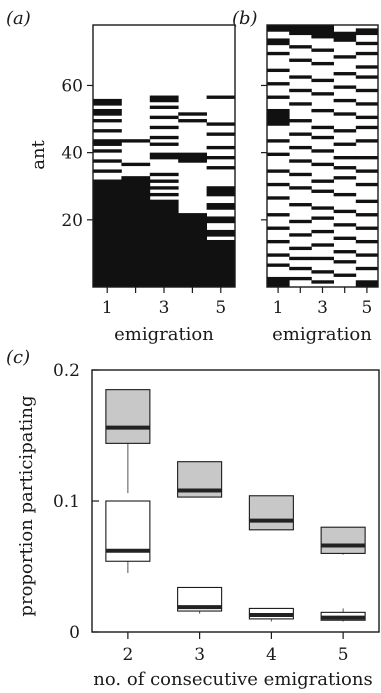  I want to click on heatmap-cell-col1-run11, so click(278, 141).